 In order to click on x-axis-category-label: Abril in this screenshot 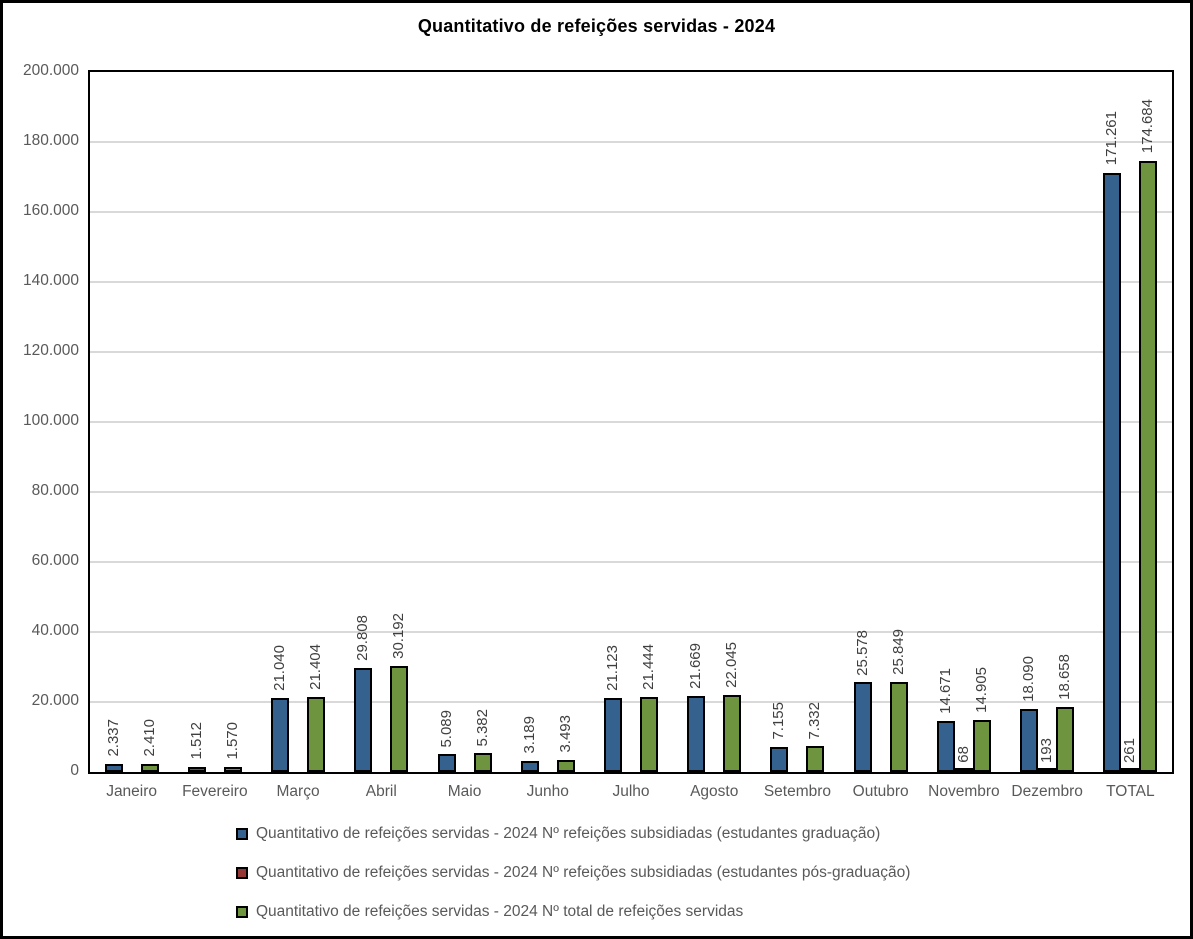, I will do `click(381, 791)`.